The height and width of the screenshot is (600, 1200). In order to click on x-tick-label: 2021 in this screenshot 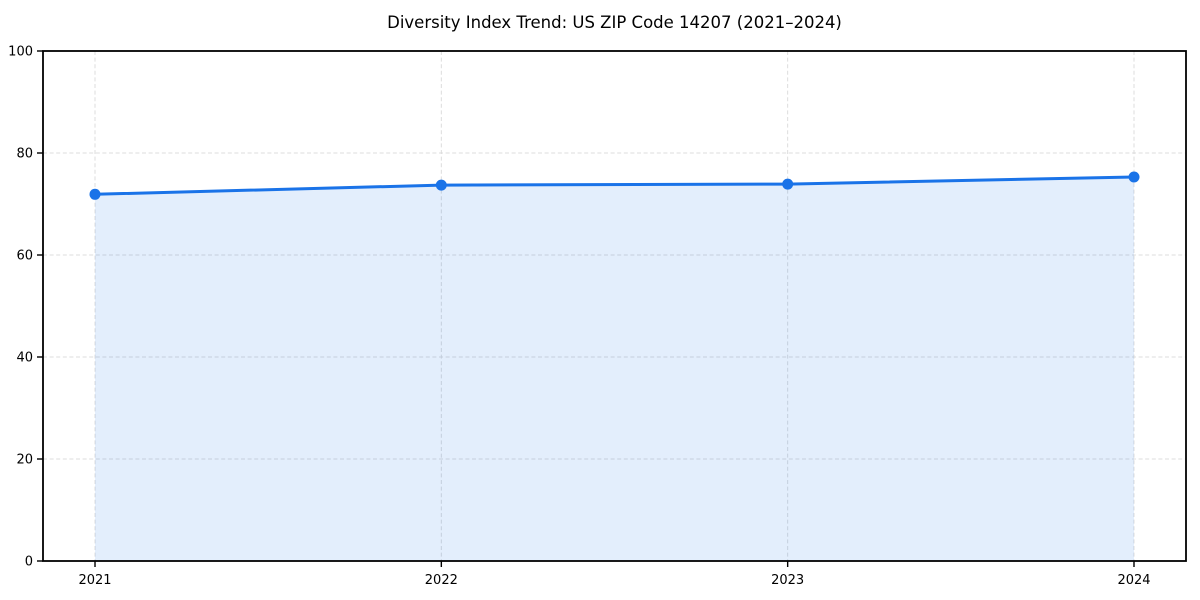, I will do `click(94, 580)`.